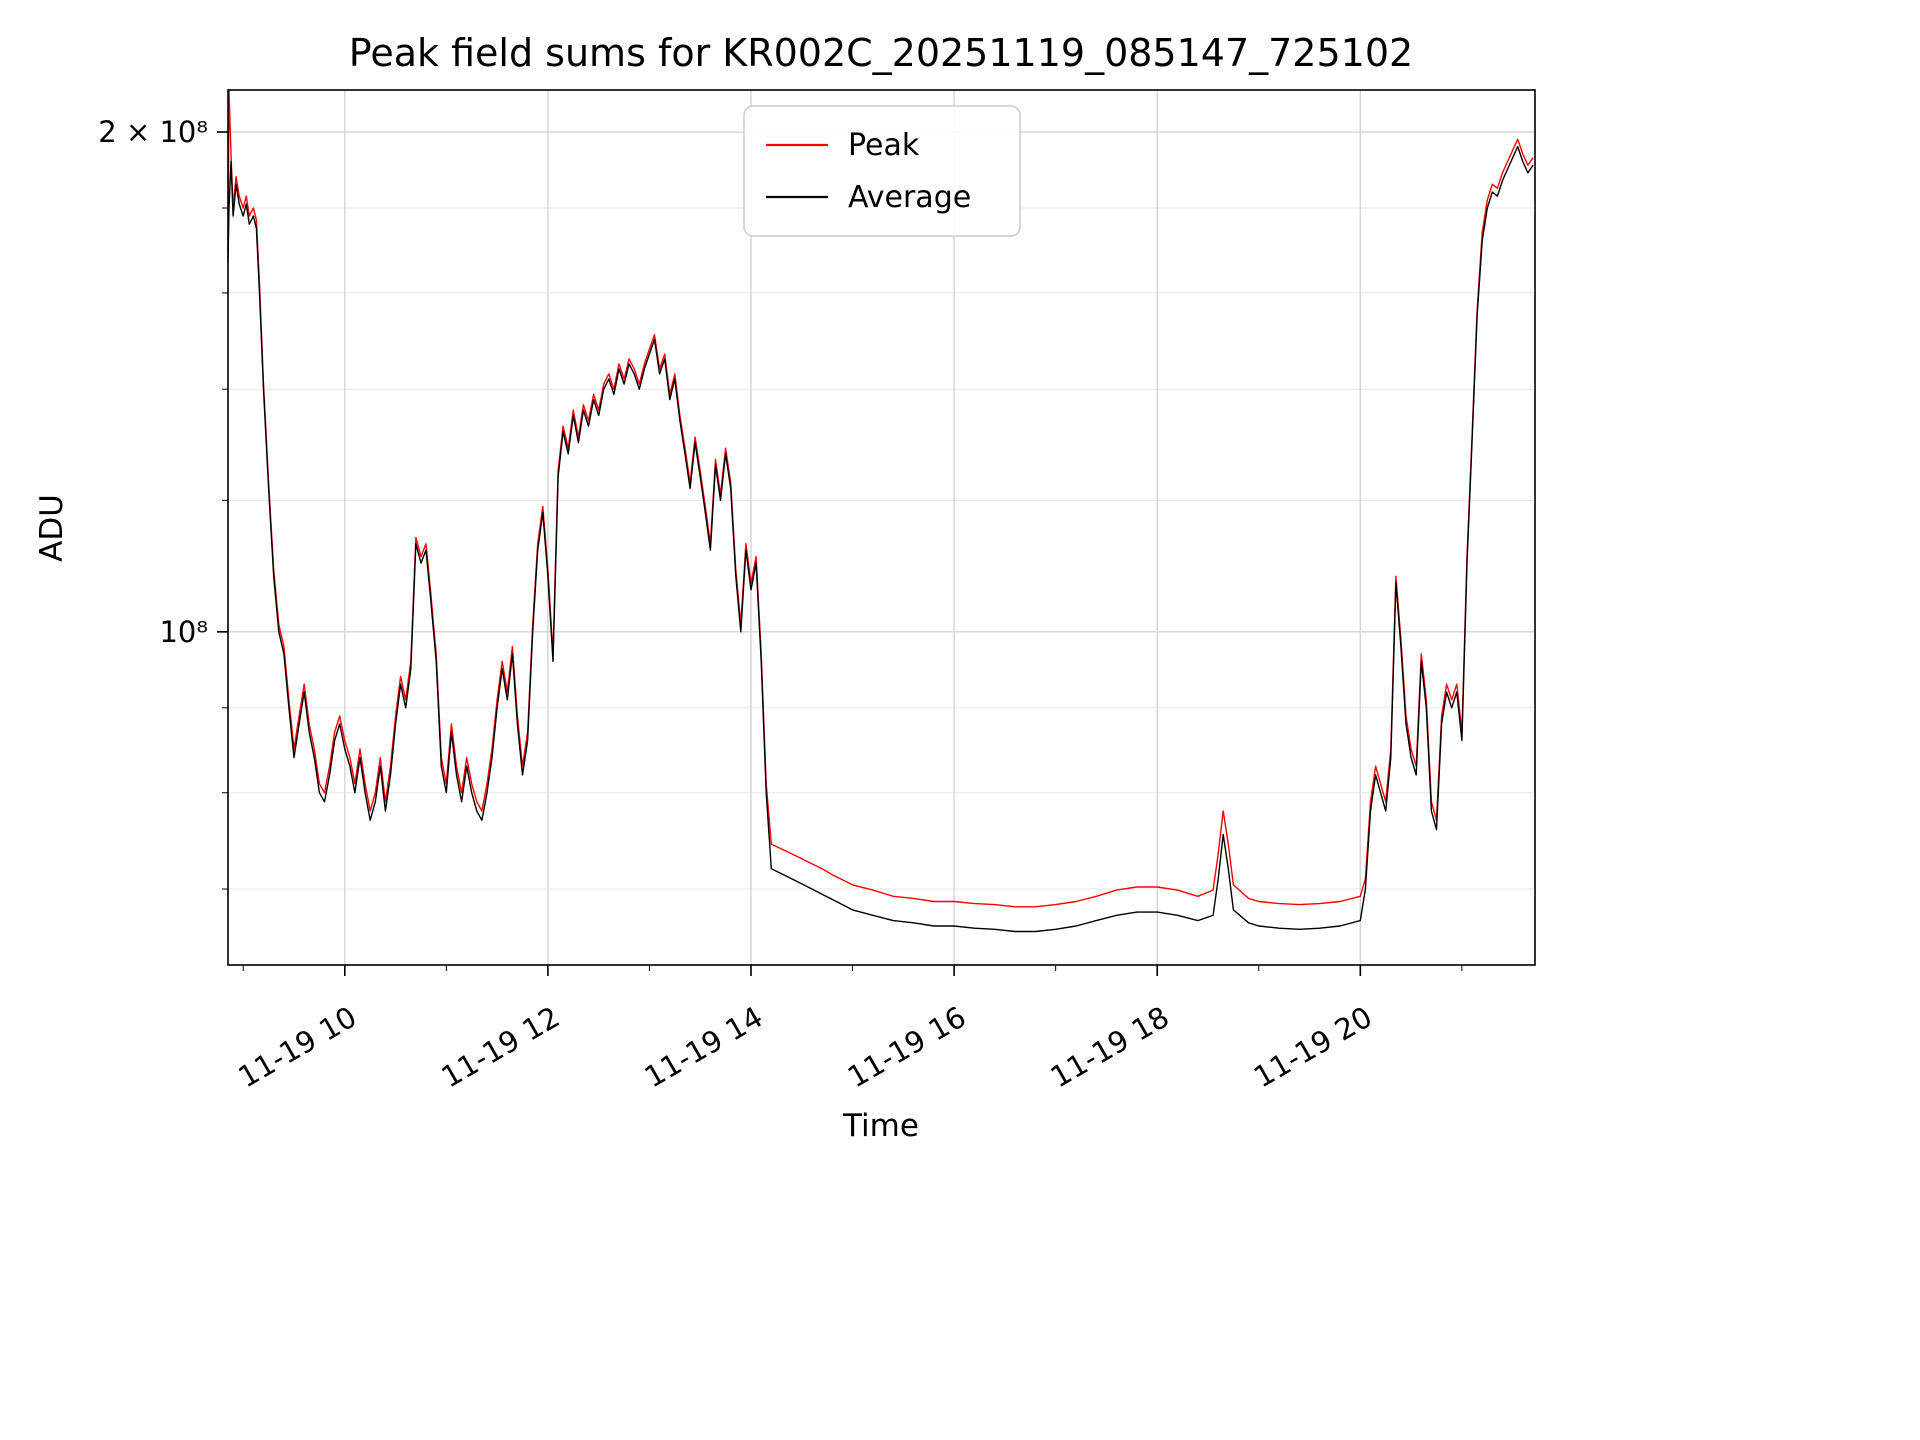 This screenshot has height=1440, width=1920. I want to click on x-tick-label: 11-19 16, so click(907, 1047).